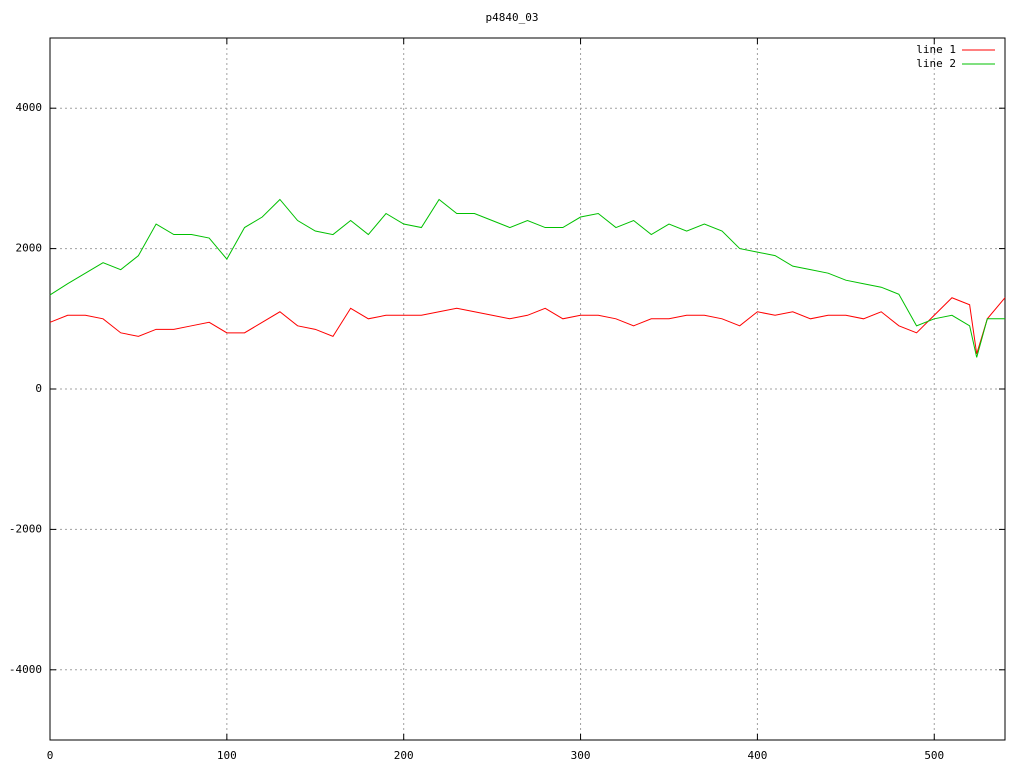 Image resolution: width=1024 pixels, height=768 pixels. What do you see at coordinates (29, 248) in the screenshot?
I see `y-tick-label: 2000` at bounding box center [29, 248].